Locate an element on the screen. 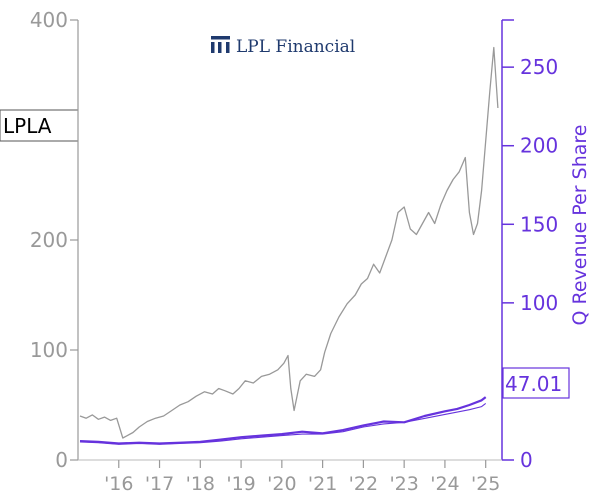  left-tick-label: 100 is located at coordinates (49, 350).